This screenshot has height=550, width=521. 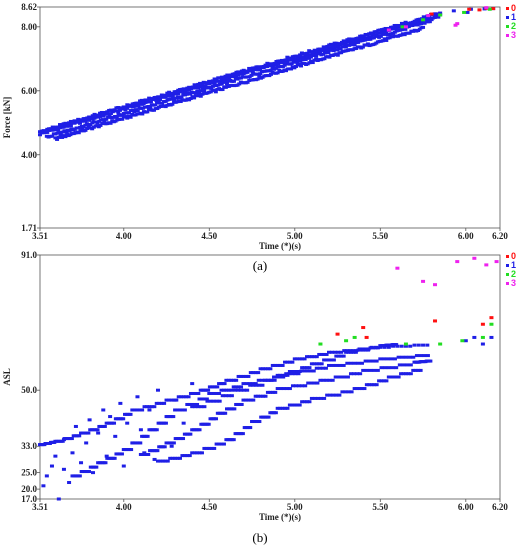 I want to click on x-tick-label: 3.51, so click(x=40, y=236).